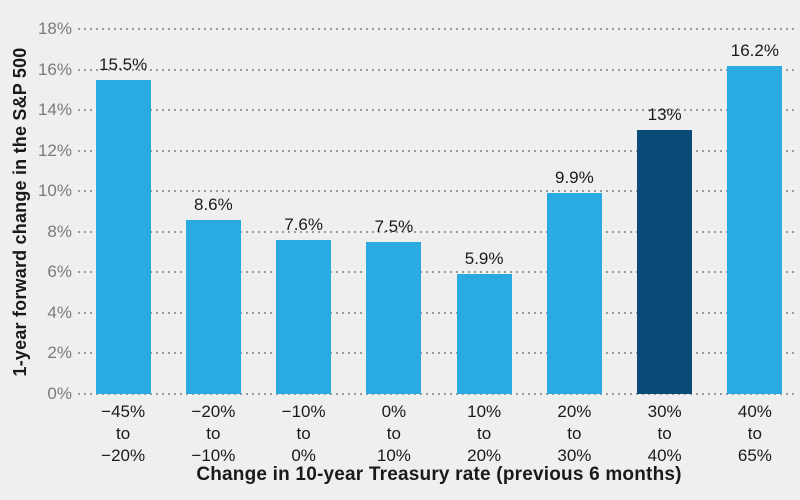 The height and width of the screenshot is (500, 800). Describe the element at coordinates (574, 433) in the screenshot. I see `x-axis-tick-label: 20% to 30%` at that location.